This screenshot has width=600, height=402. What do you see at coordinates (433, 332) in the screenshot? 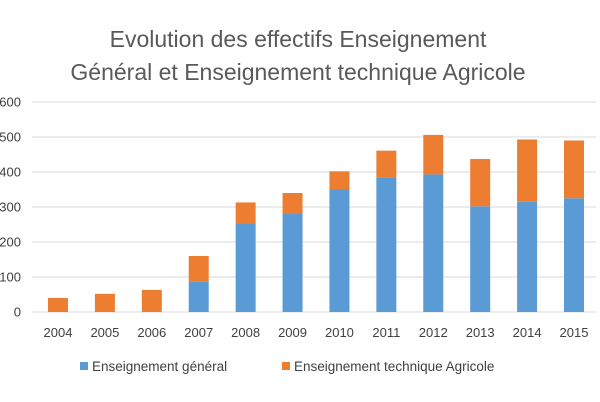
I see `x-tick-label-2012: 2012` at bounding box center [433, 332].